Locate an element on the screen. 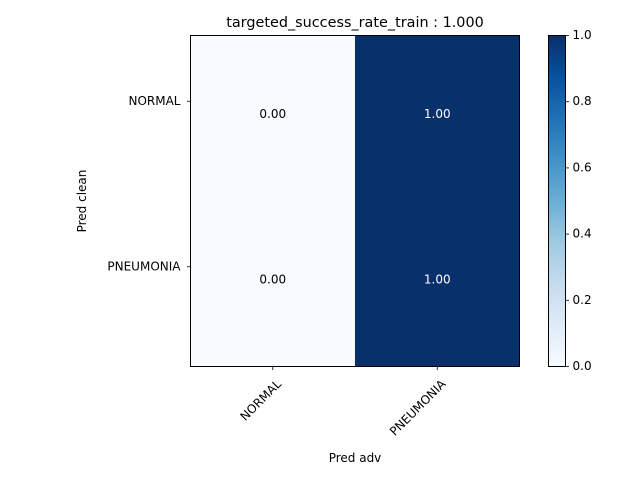 The width and height of the screenshot is (640, 480). heatmap-cell-labels: 0.00 1.00 0.00 1.00 is located at coordinates (354, 197).